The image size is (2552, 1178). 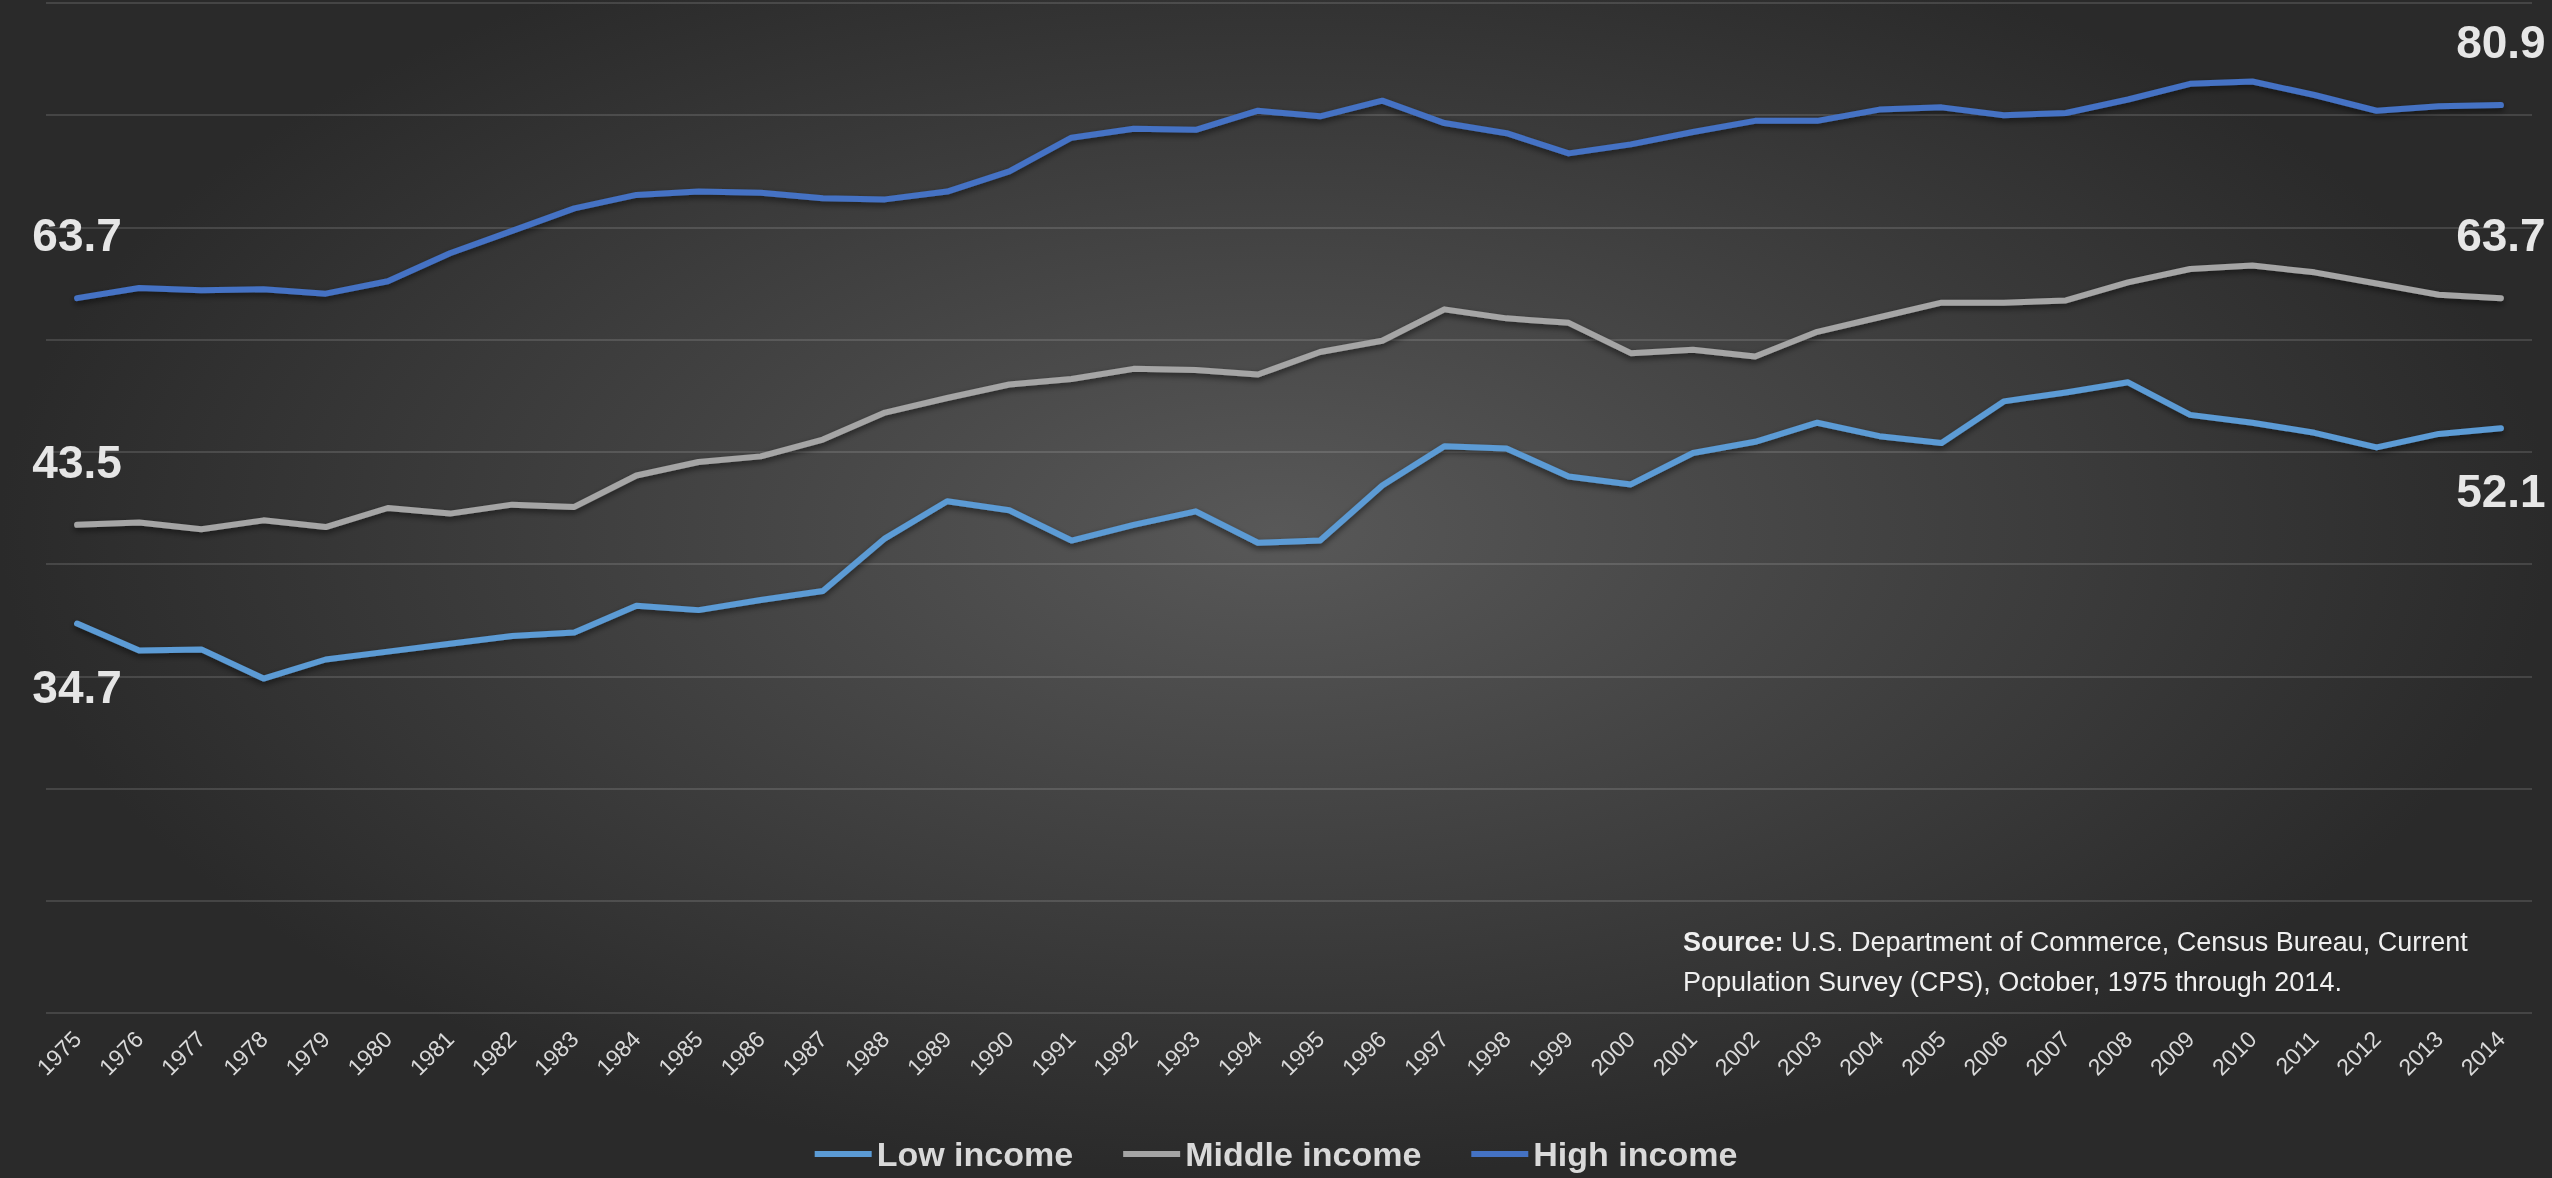 What do you see at coordinates (1303, 1154) in the screenshot?
I see `legend-label: Middle income` at bounding box center [1303, 1154].